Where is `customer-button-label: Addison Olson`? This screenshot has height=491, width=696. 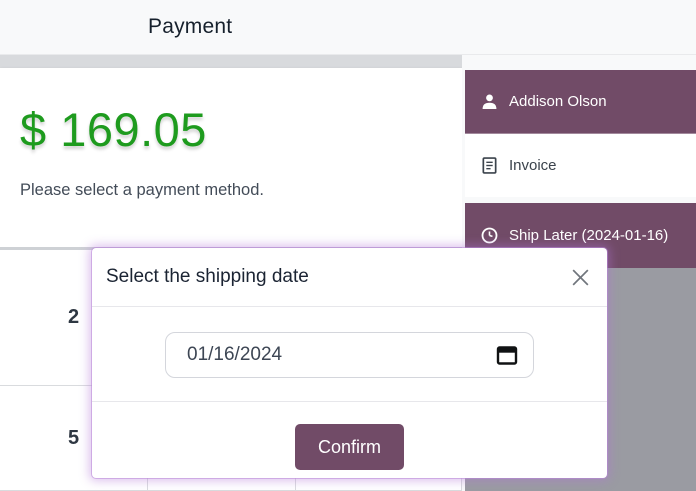 customer-button-label: Addison Olson is located at coordinates (558, 101).